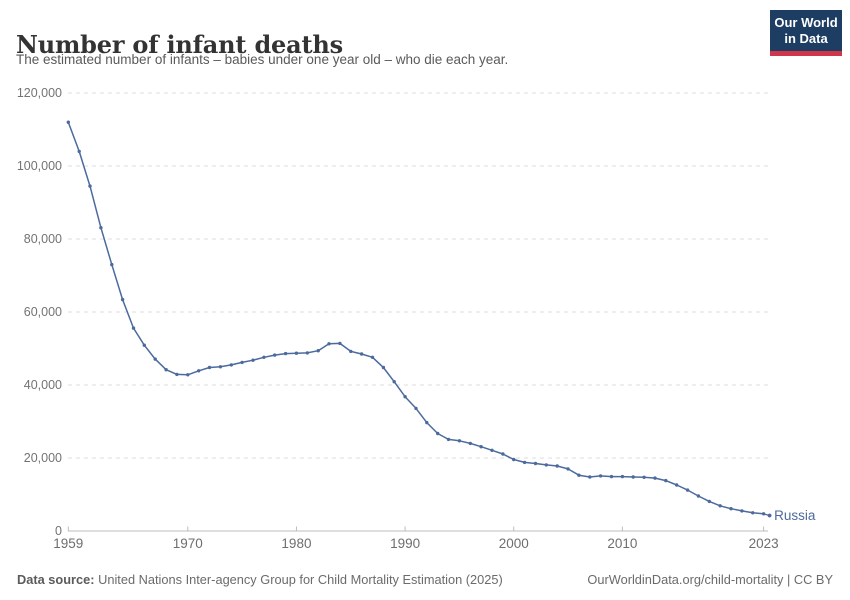  What do you see at coordinates (769, 515) in the screenshot?
I see `entity-label-arrow` at bounding box center [769, 515].